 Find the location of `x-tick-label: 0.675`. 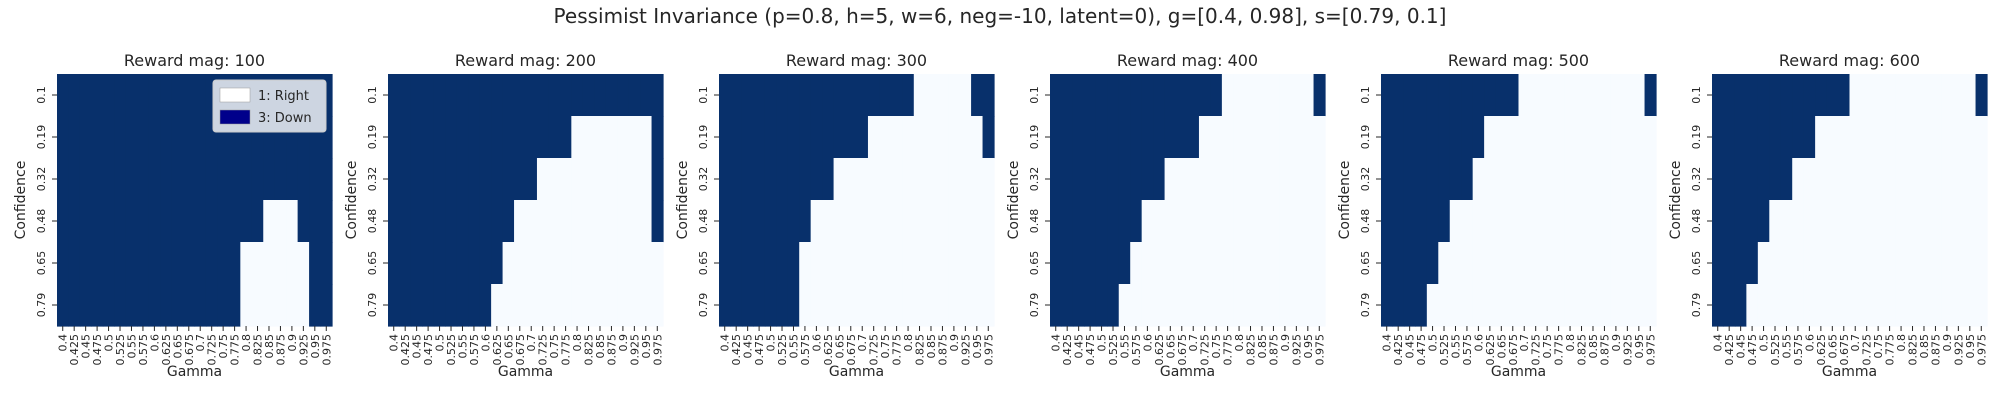

x-tick-label: 0.675 is located at coordinates (189, 350).